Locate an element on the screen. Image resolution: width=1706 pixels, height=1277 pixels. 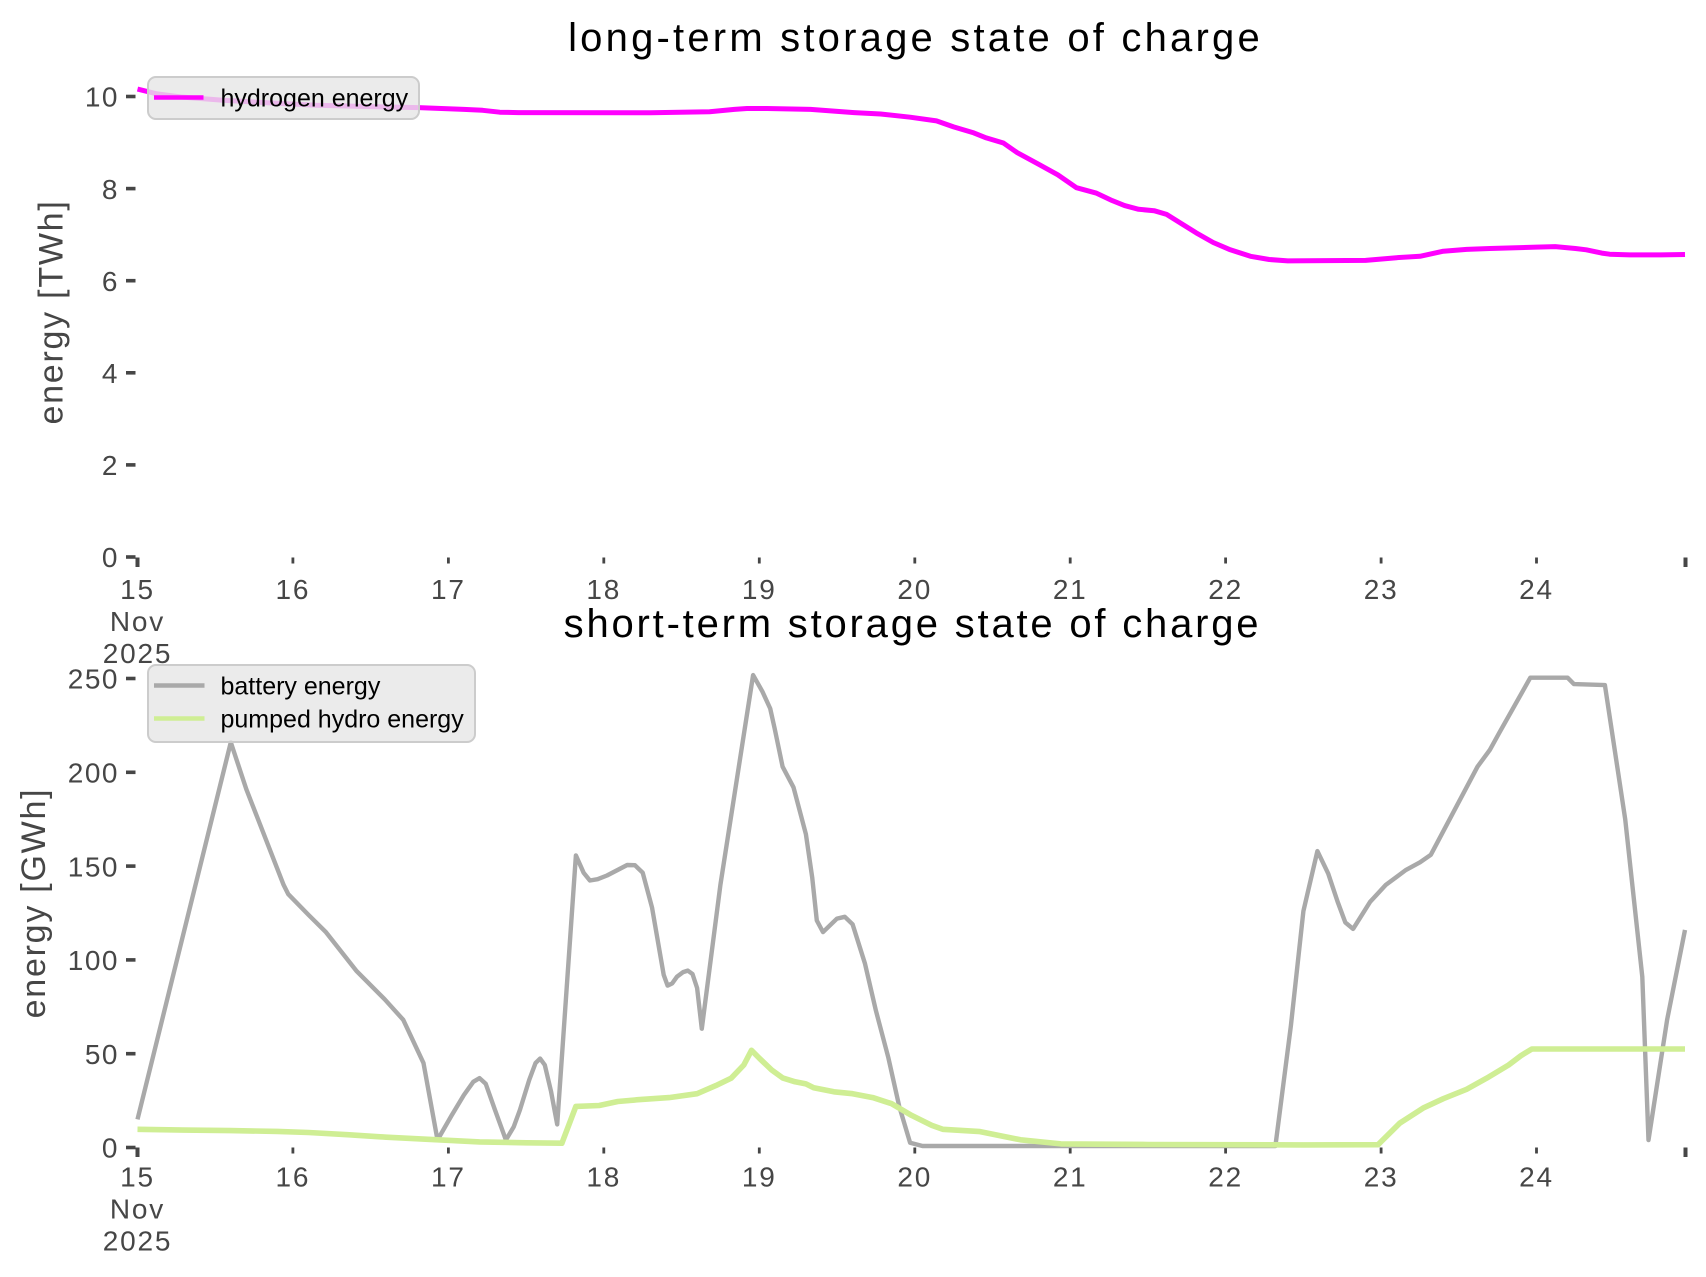
svg-text: 6 is located at coordinates (110, 281).